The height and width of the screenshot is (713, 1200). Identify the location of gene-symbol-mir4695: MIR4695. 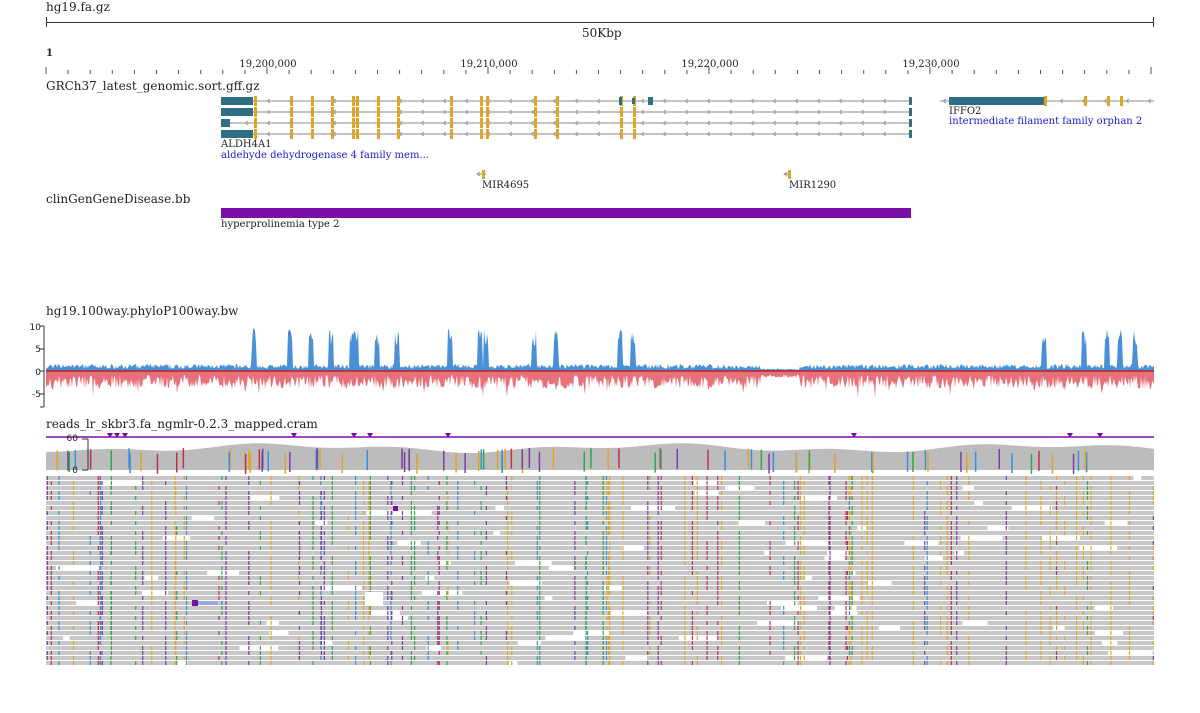
(506, 185).